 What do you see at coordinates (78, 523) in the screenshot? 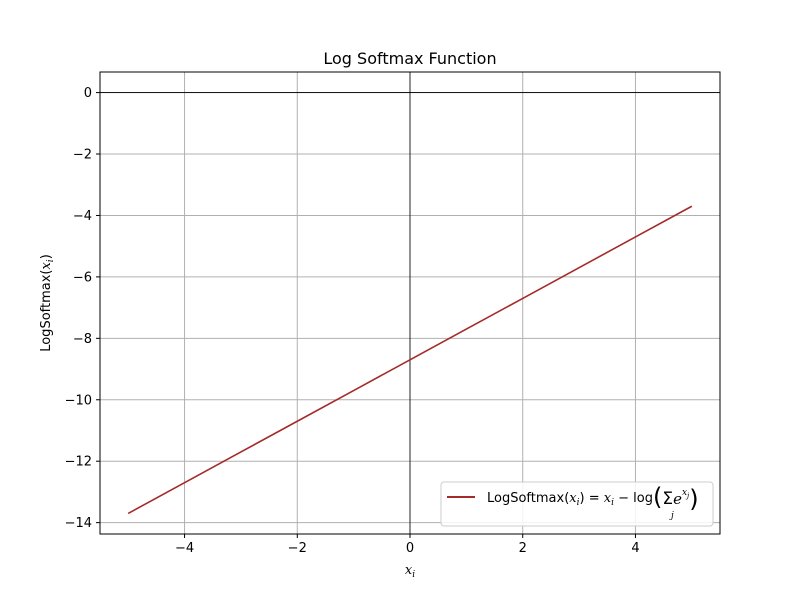
I see `y-tick-label: −14` at bounding box center [78, 523].